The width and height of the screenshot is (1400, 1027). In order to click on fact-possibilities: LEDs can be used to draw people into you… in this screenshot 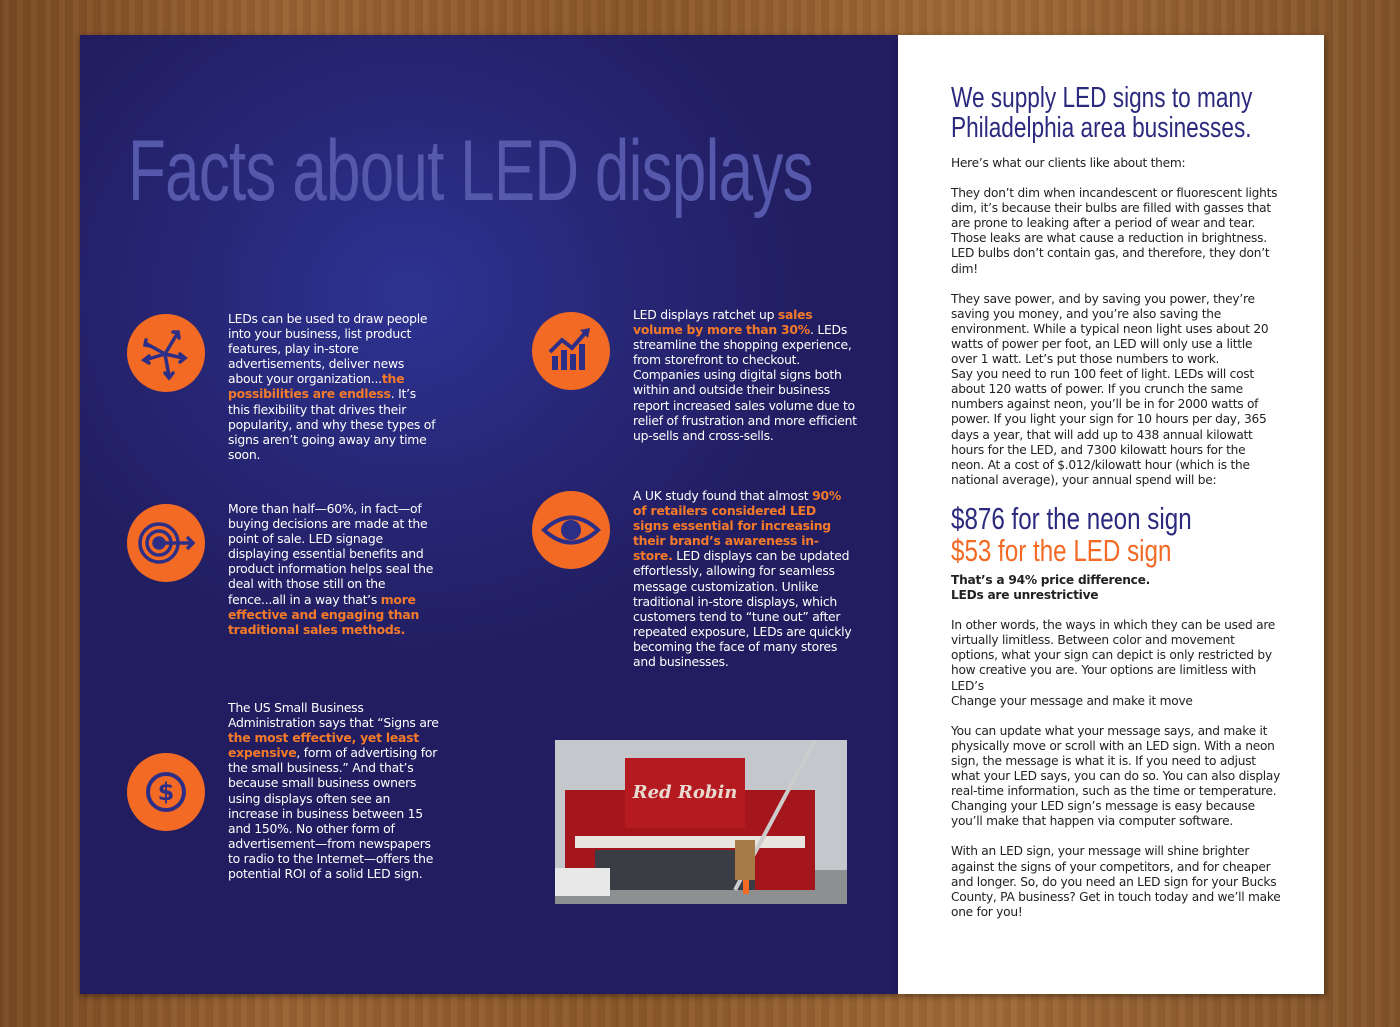, I will do `click(332, 386)`.